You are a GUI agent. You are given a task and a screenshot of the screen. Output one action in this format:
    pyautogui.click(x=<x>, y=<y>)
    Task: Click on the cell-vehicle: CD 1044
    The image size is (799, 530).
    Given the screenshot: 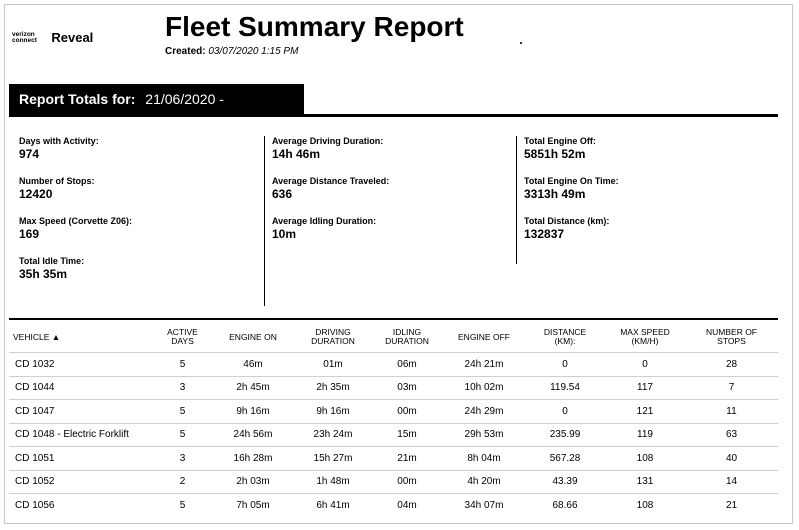 What is the action you would take?
    pyautogui.click(x=81, y=387)
    